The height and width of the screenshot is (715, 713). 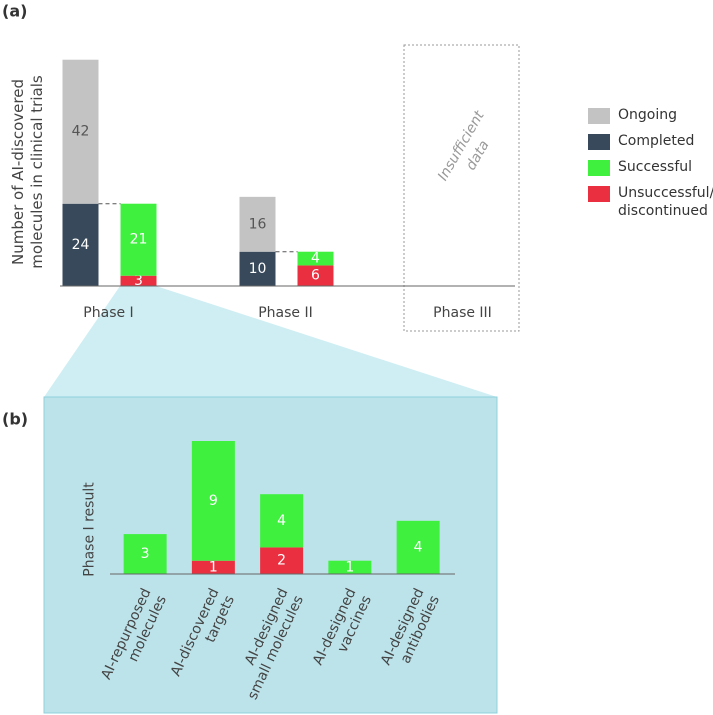 I want to click on value-label: 21, so click(x=139, y=240).